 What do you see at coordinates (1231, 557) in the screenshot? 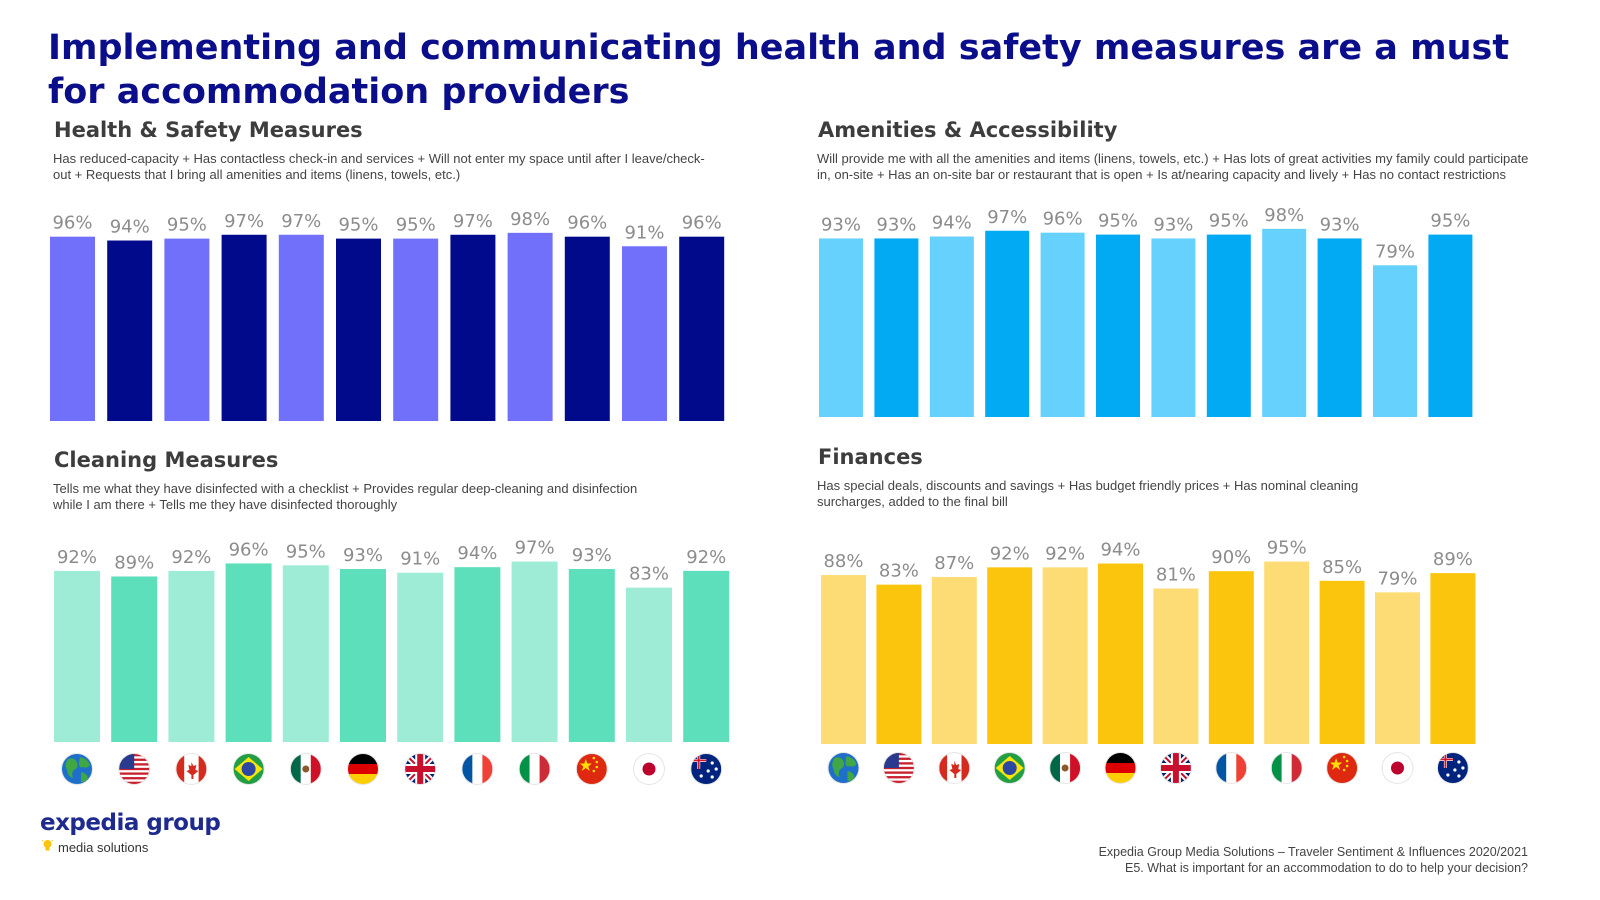
I see `data-label: 90%` at bounding box center [1231, 557].